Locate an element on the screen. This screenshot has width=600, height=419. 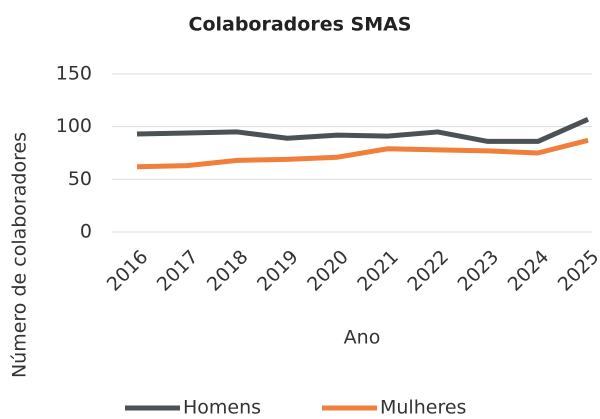
legend-label: Homens is located at coordinates (222, 408).